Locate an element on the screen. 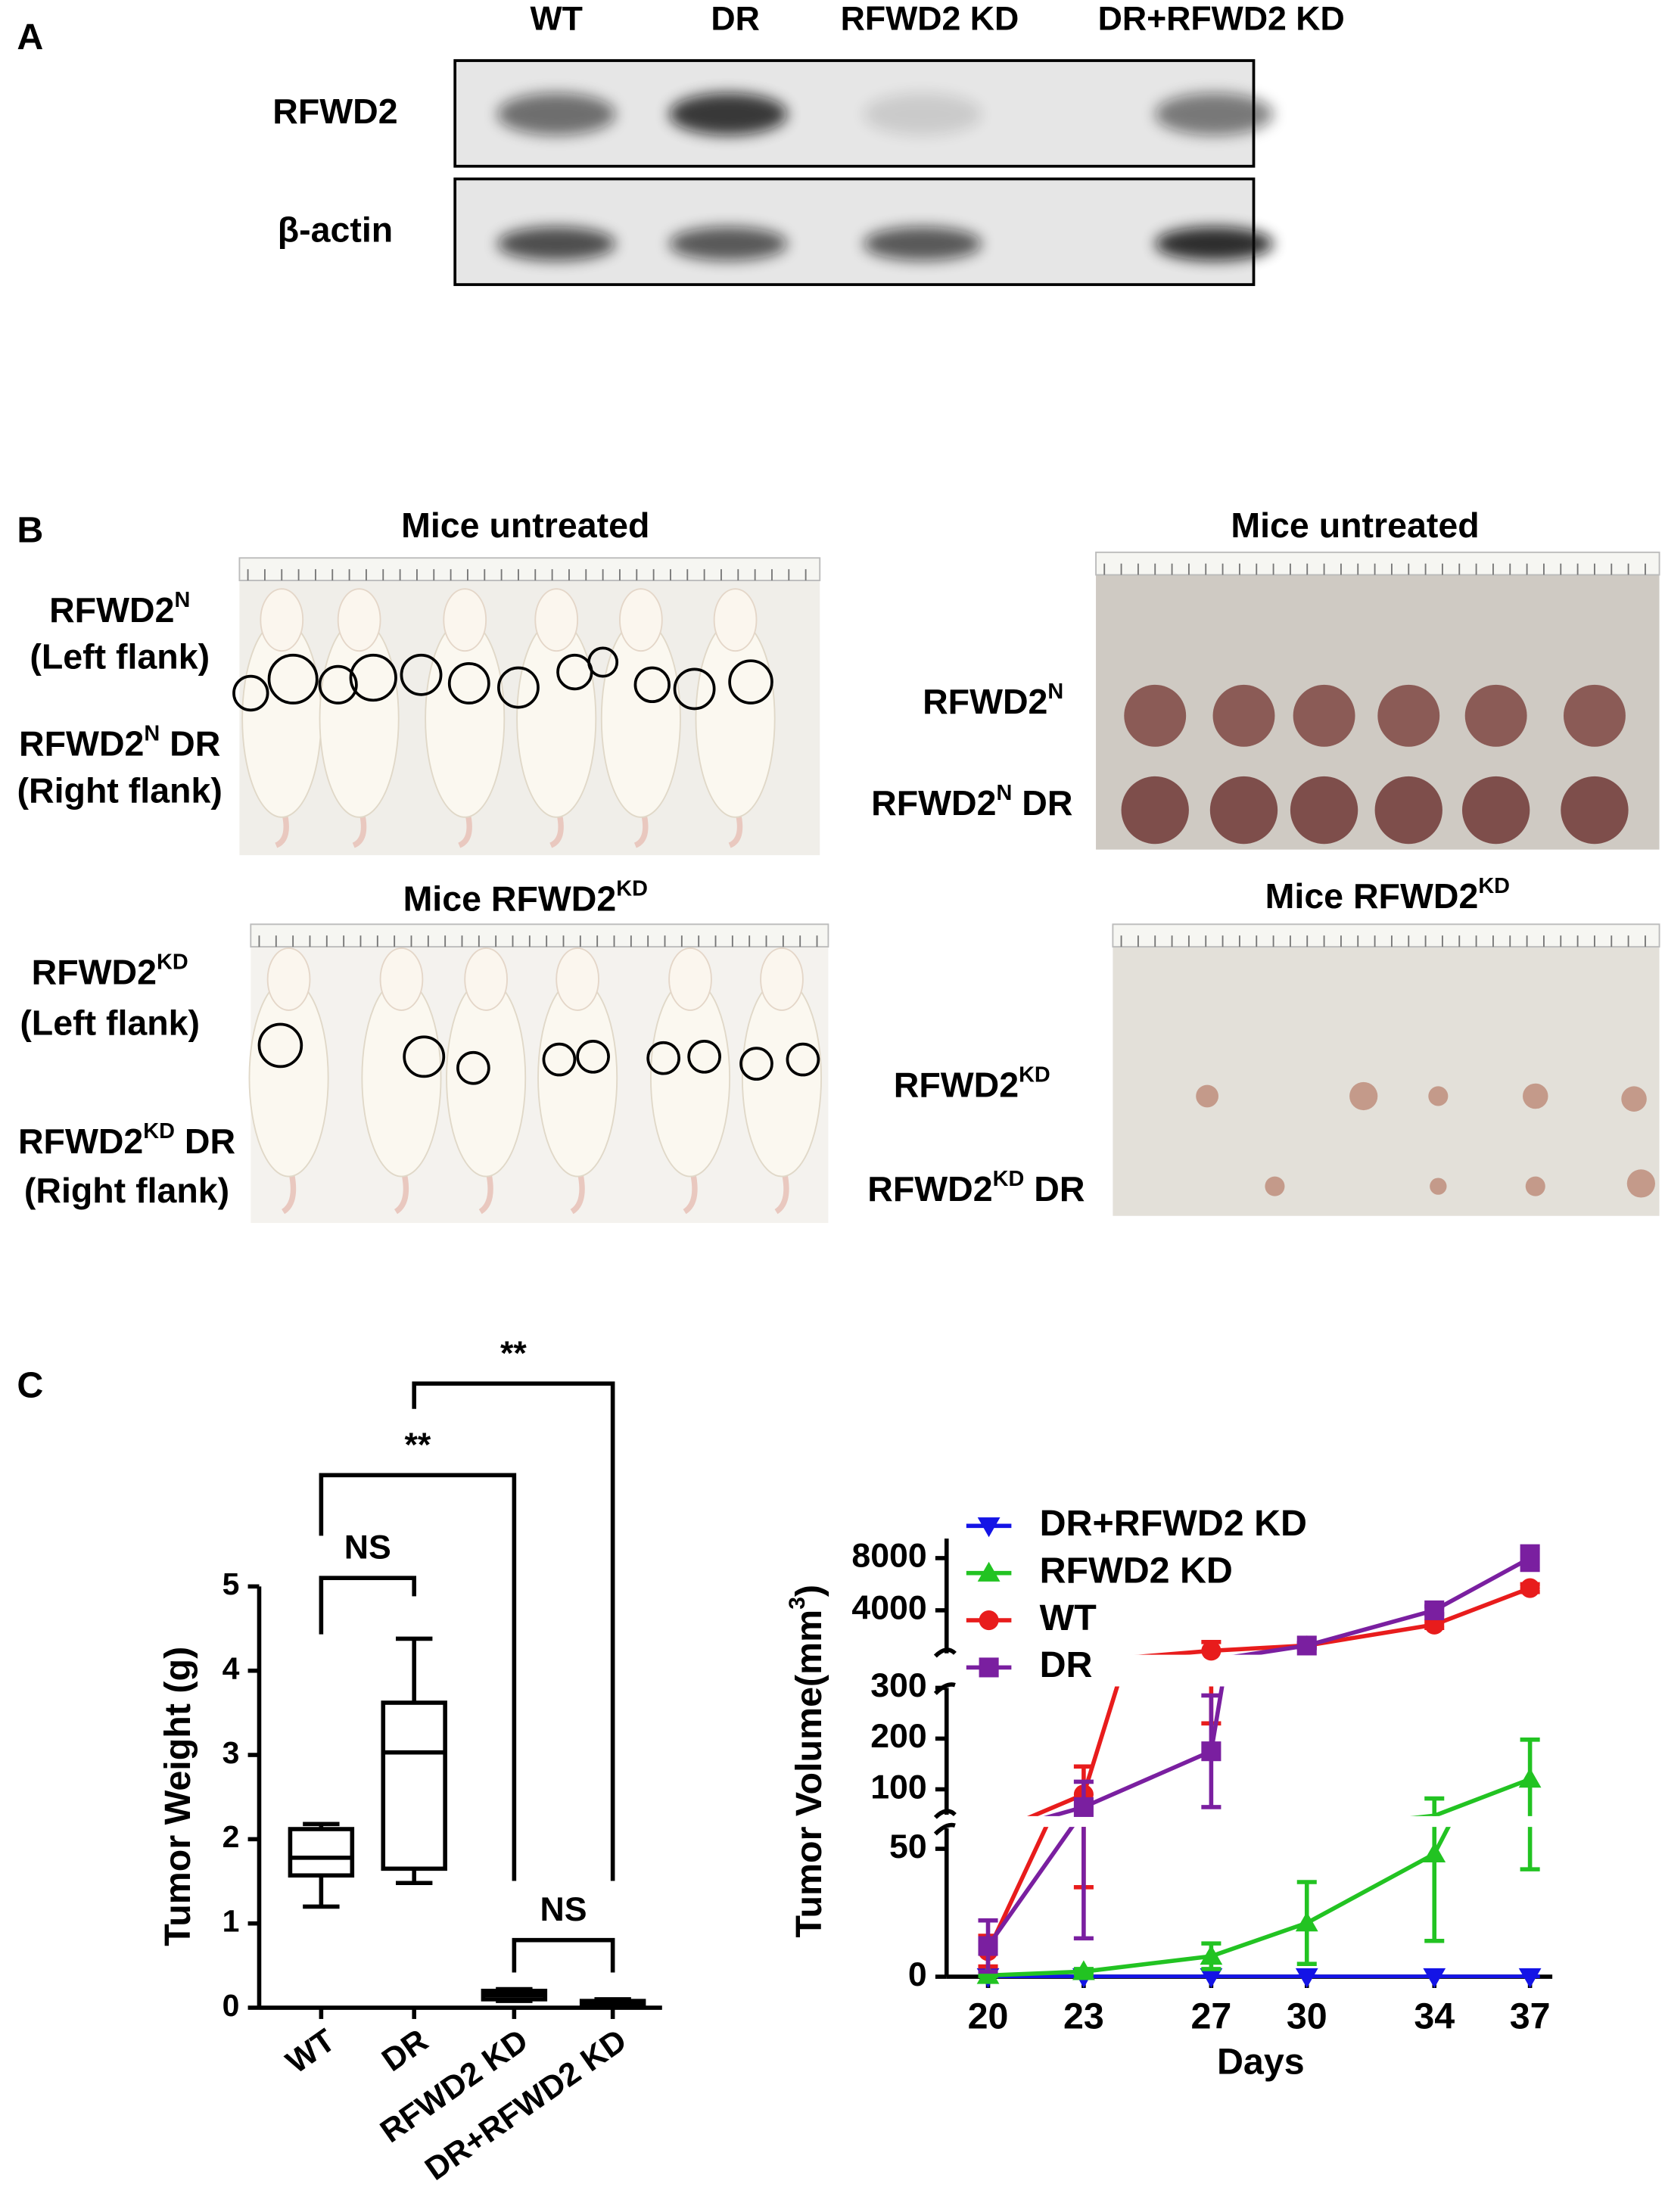 The image size is (1665, 2212). mice-label-sup: KD is located at coordinates (172, 962).